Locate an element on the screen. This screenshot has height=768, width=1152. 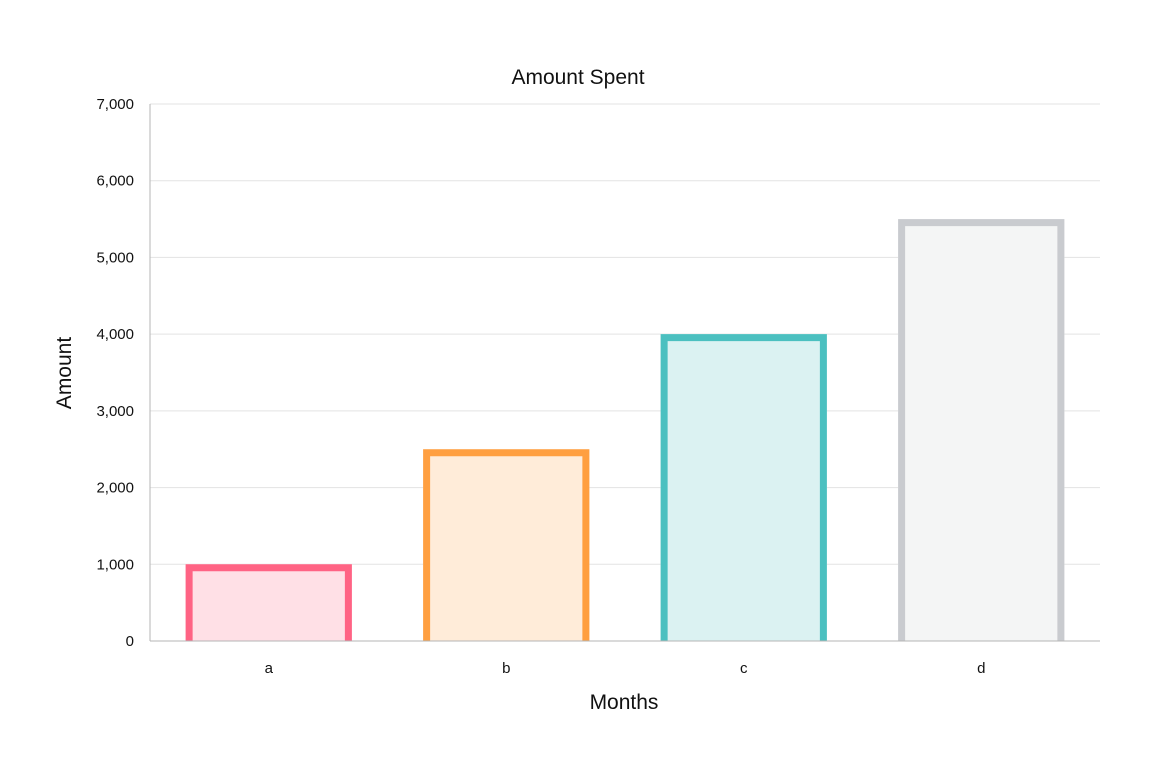
bar-border-b is located at coordinates (506, 545).